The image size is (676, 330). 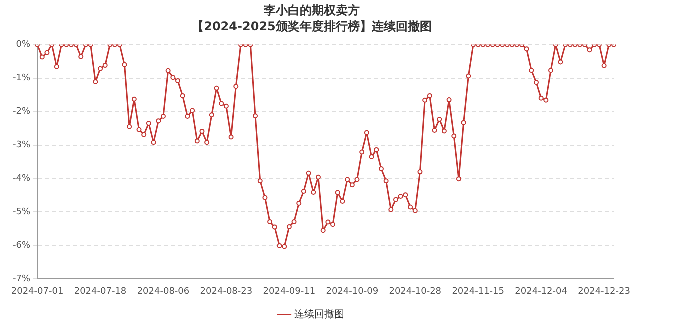 What do you see at coordinates (100, 291) in the screenshot?
I see `x-tick-label: 2024-07-18` at bounding box center [100, 291].